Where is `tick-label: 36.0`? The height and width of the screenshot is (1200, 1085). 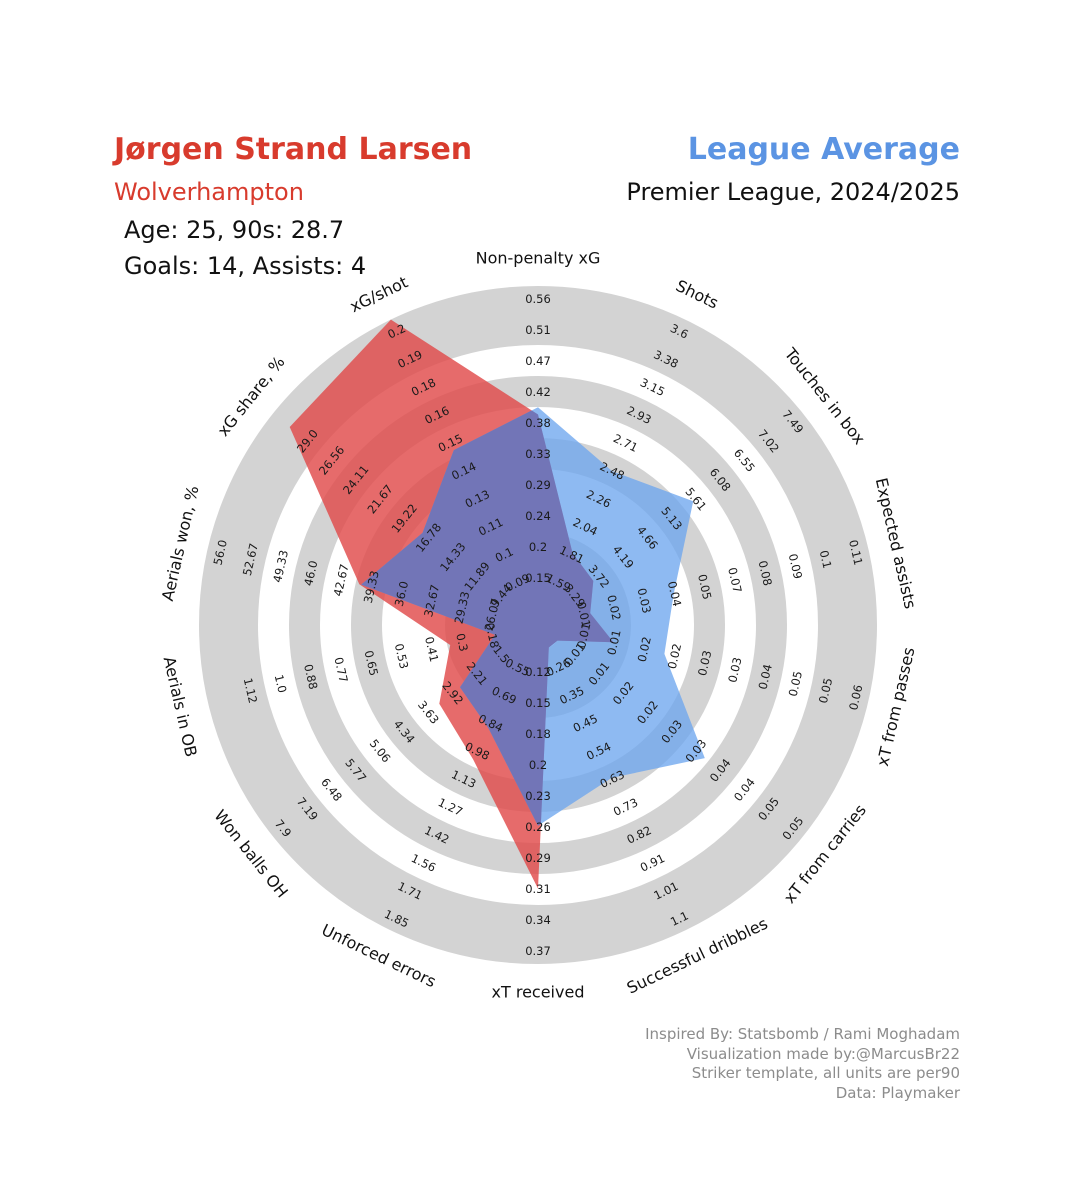 tick-label: 36.0 is located at coordinates (401, 594).